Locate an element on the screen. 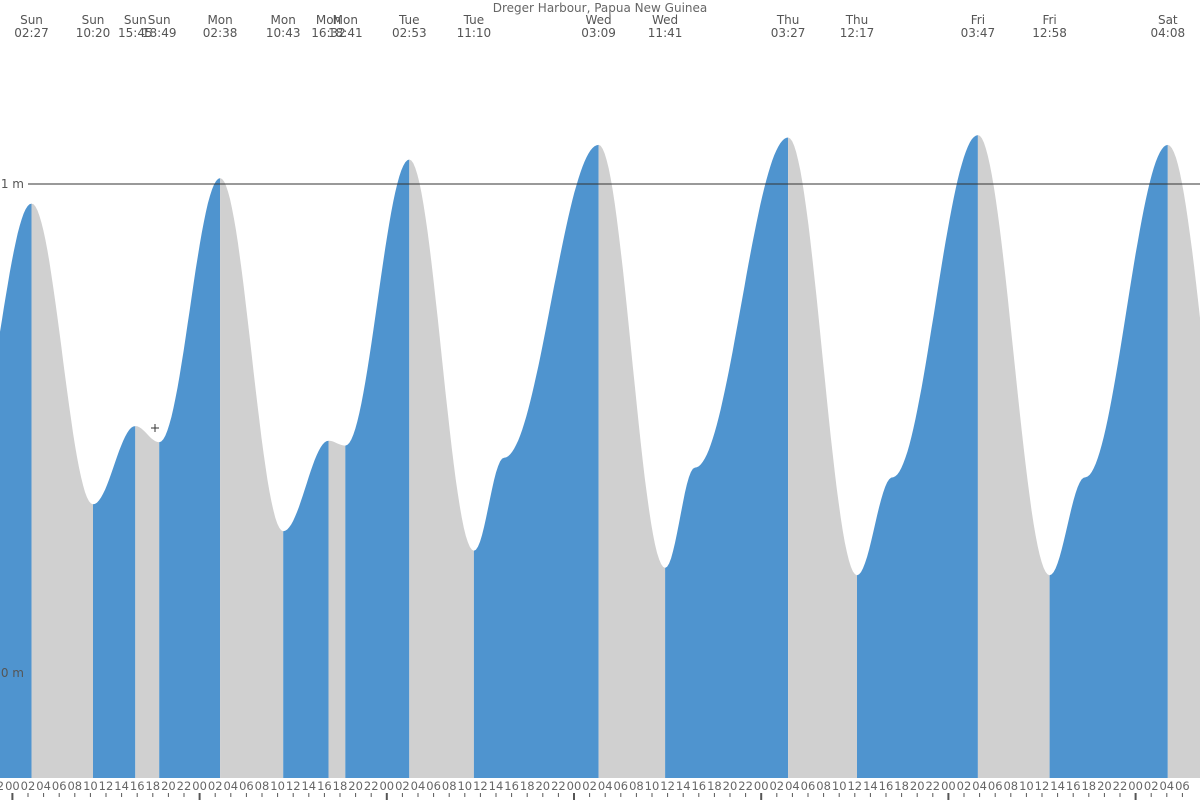 This screenshot has height=800, width=1200. hour-label-12: 20 is located at coordinates (168, 786).